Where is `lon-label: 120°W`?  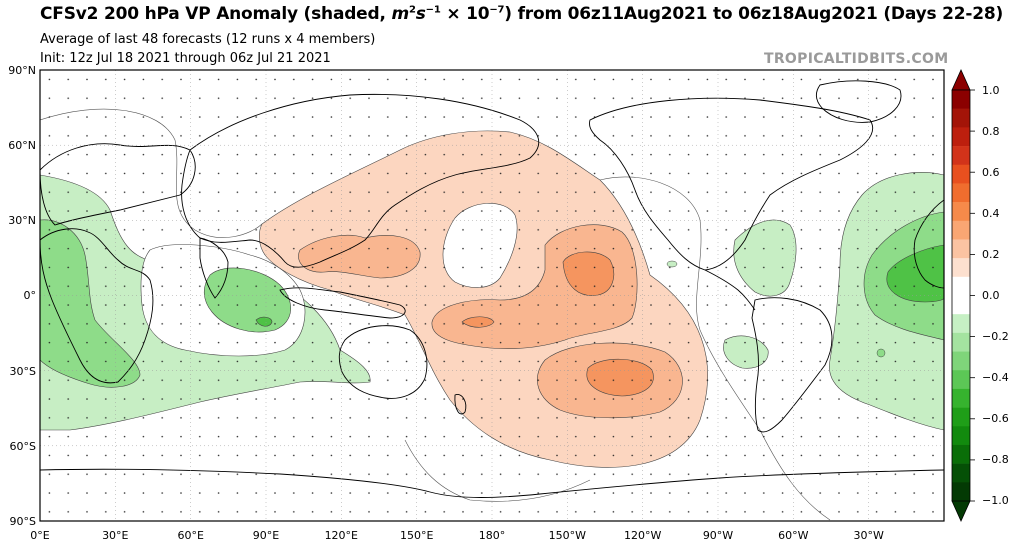 lon-label: 120°W is located at coordinates (642, 535).